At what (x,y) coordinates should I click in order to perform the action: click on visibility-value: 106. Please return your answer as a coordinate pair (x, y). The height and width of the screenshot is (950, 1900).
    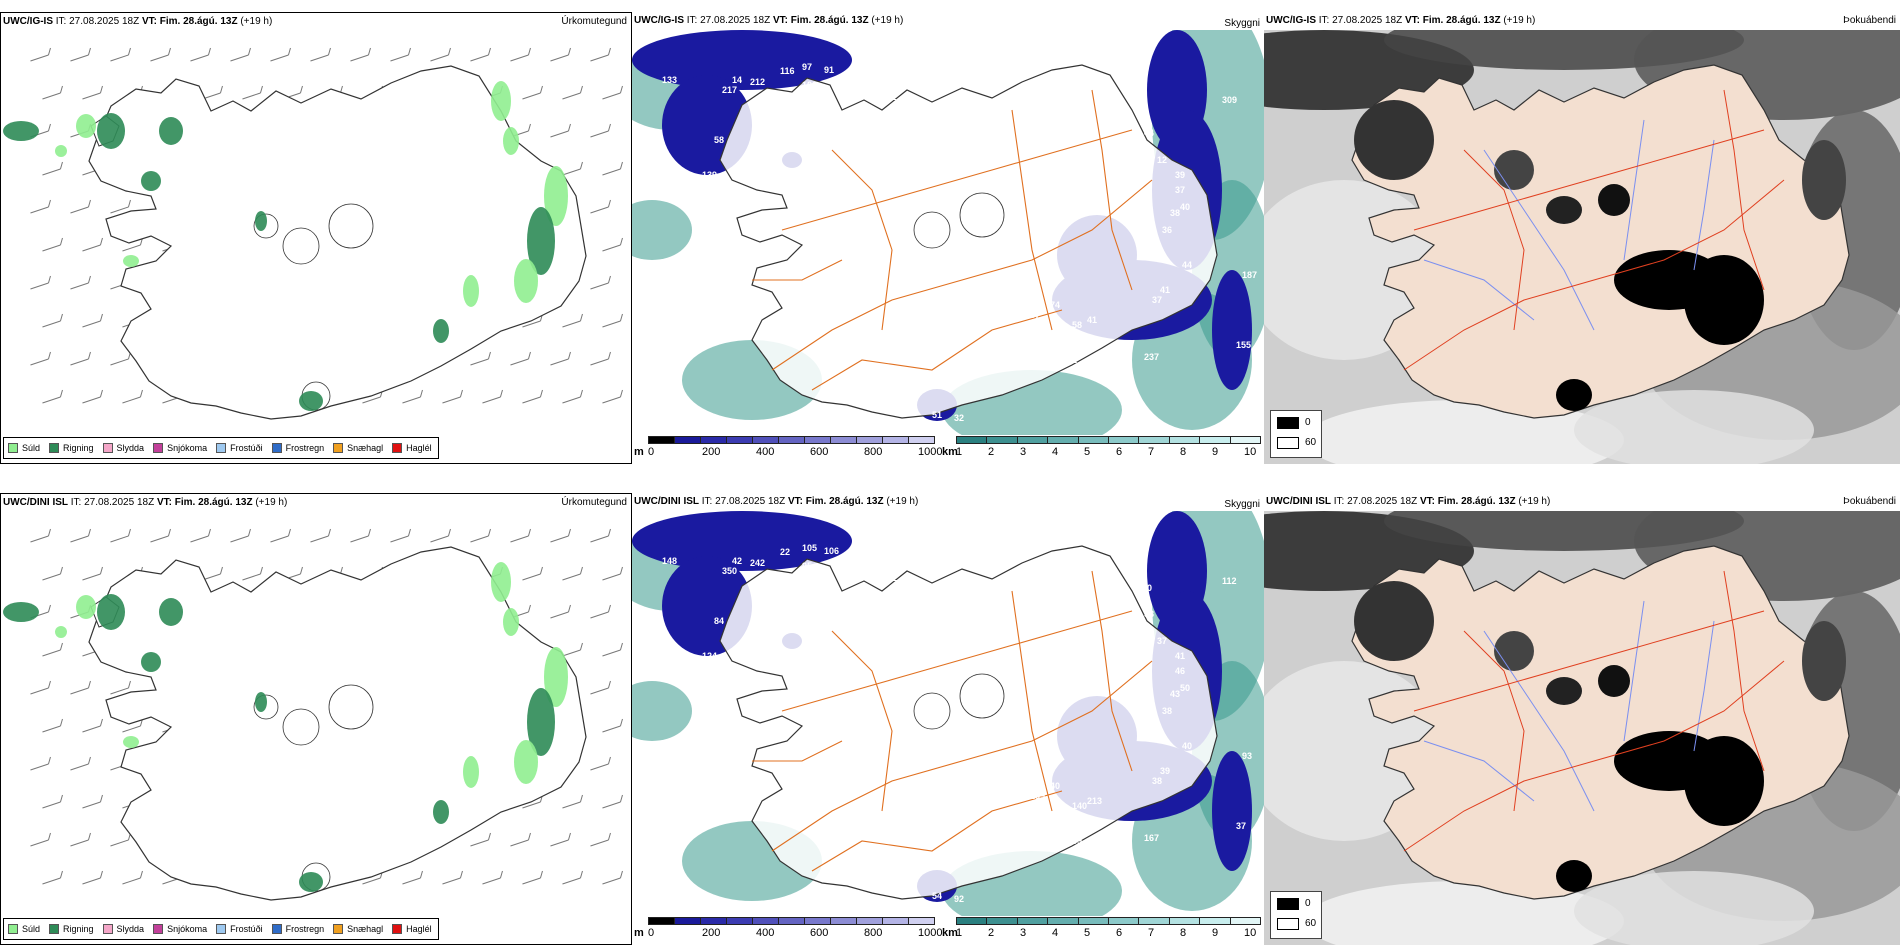
    Looking at the image, I should click on (832, 551).